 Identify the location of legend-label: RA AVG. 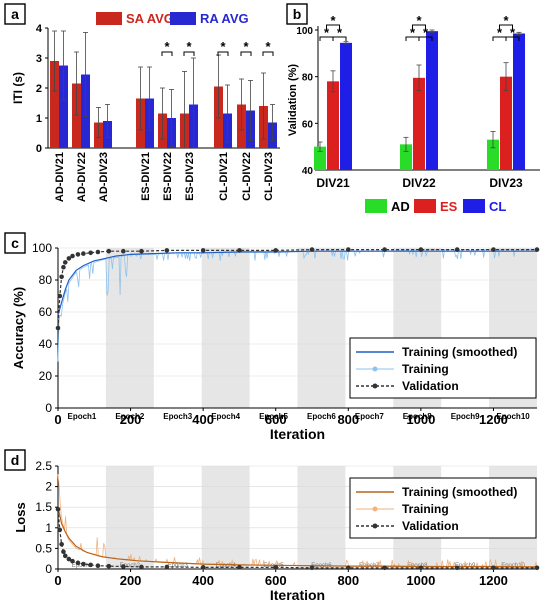
(224, 18).